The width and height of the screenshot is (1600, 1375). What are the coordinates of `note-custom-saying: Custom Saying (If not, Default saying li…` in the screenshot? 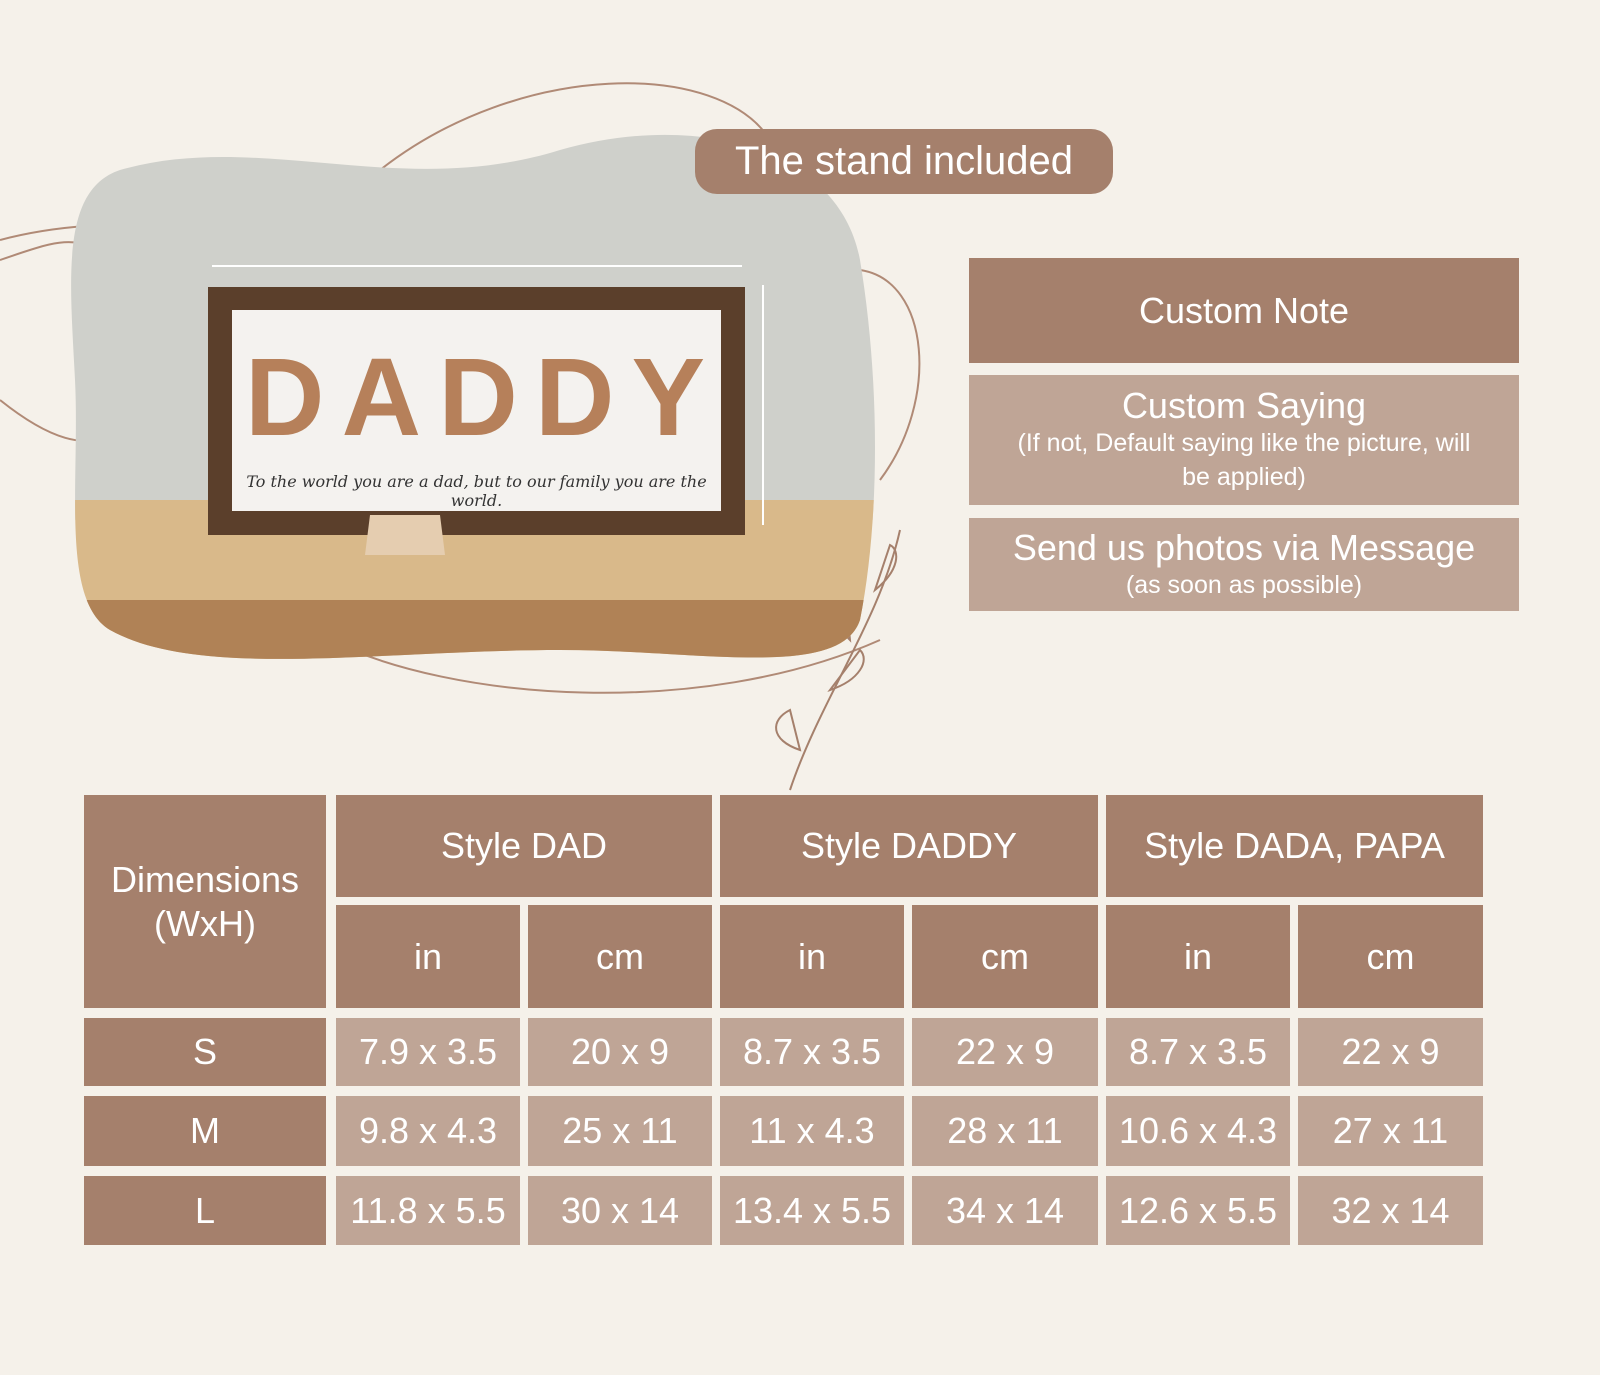 It's located at (1244, 440).